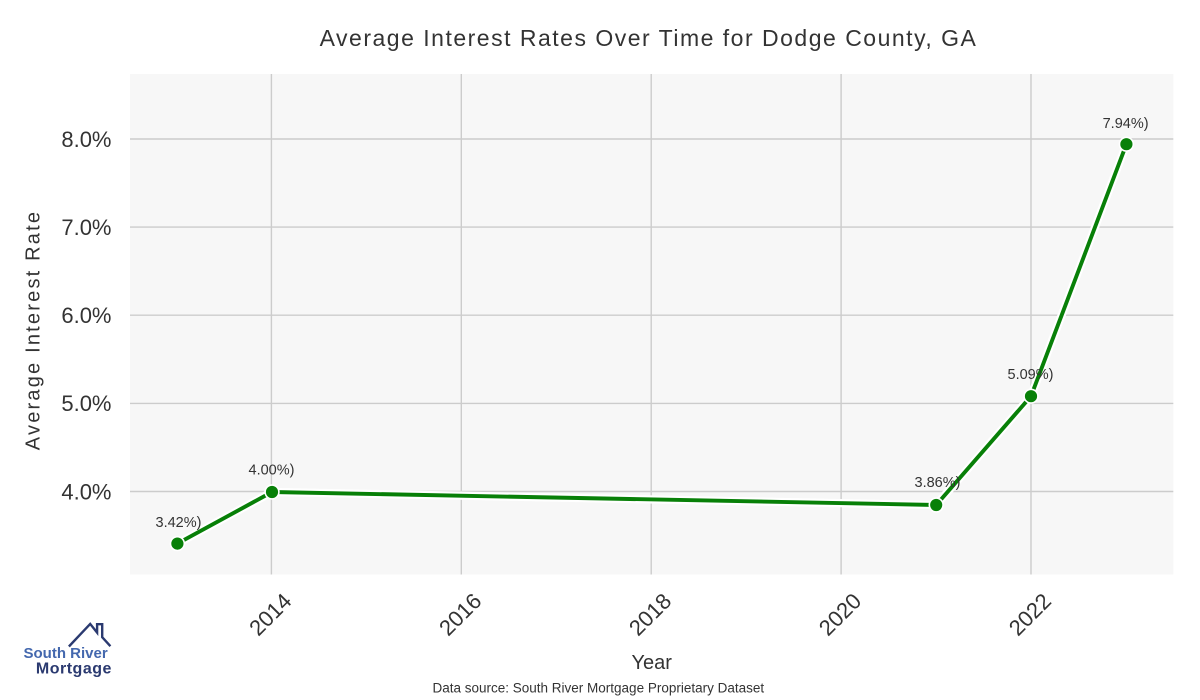  Describe the element at coordinates (1126, 124) in the screenshot. I see `svg-text: 7.94%)` at that location.